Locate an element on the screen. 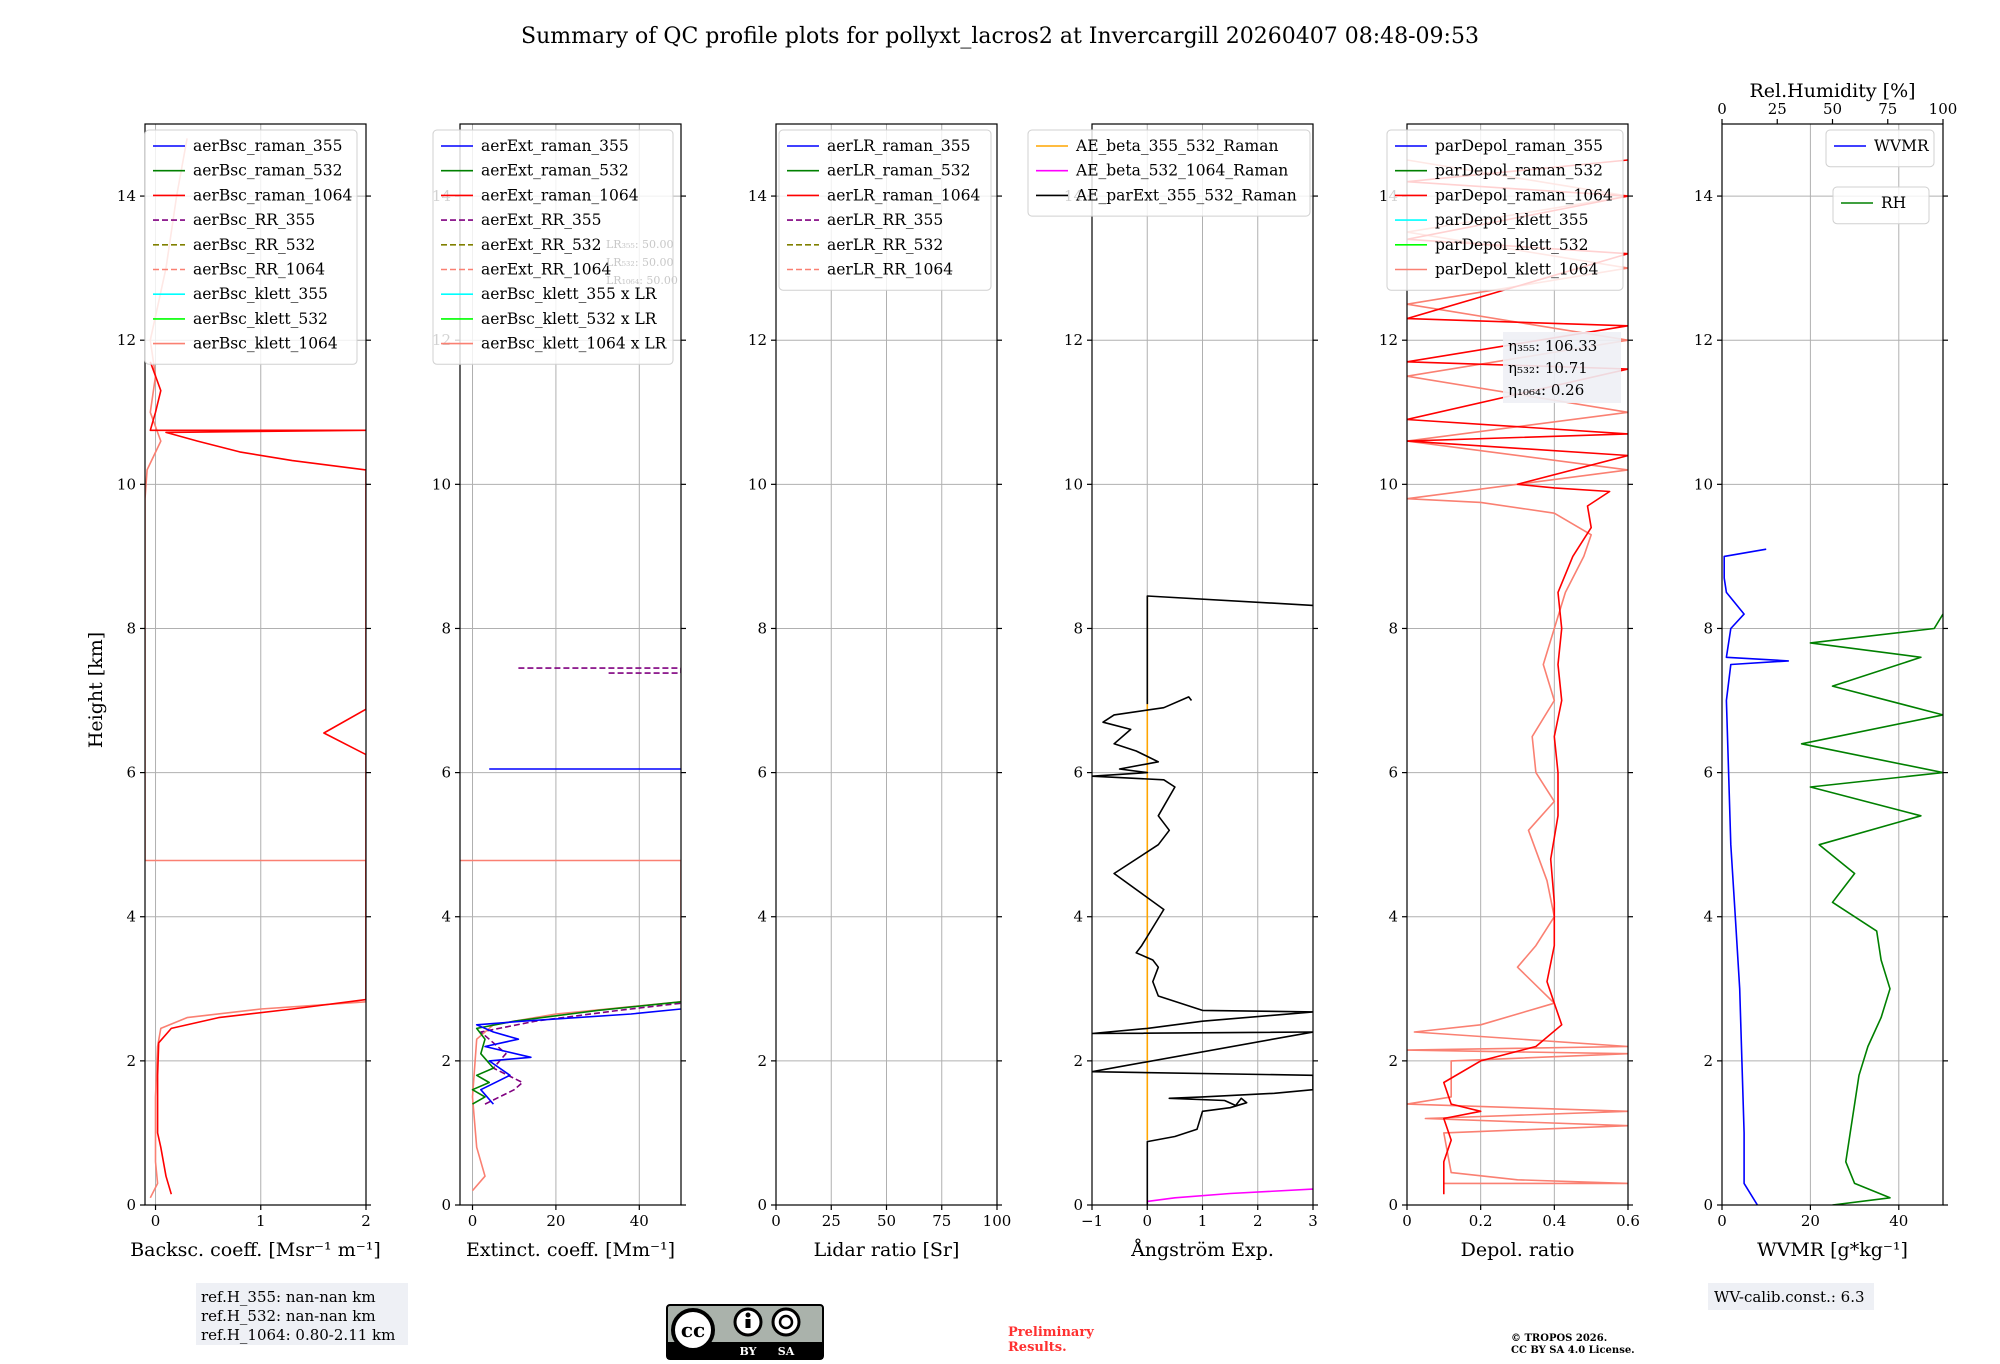 The height and width of the screenshot is (1364, 2000). legend-entry: aerBsc_klett_355 is located at coordinates (260, 294).